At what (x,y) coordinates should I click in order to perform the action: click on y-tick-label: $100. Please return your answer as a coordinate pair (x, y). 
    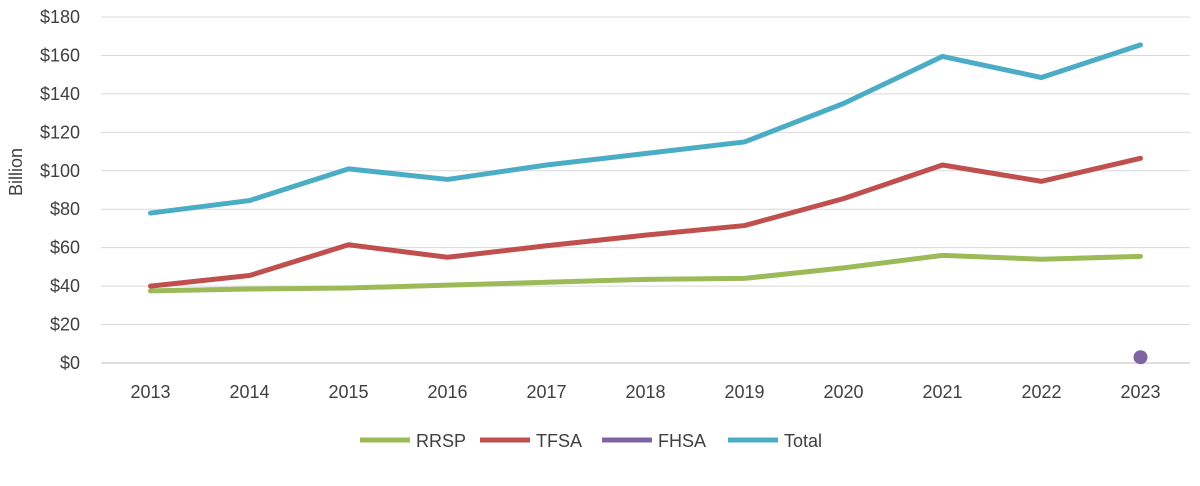
    Looking at the image, I should click on (60, 171).